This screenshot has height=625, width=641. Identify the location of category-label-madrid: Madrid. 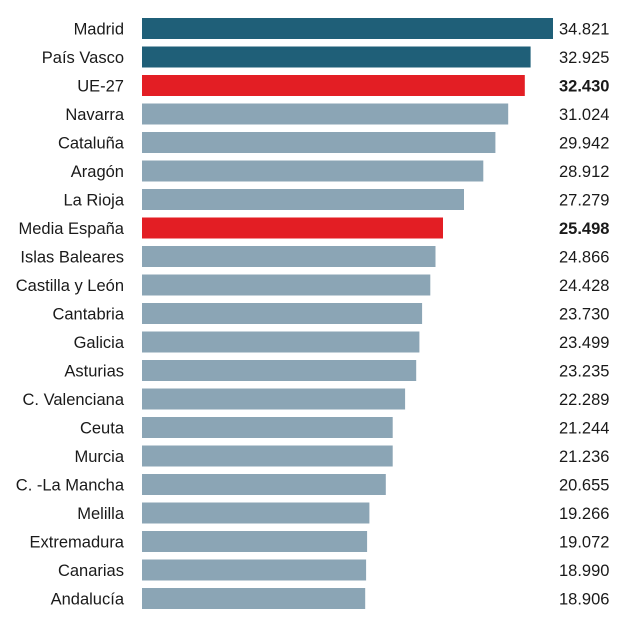
(99, 30).